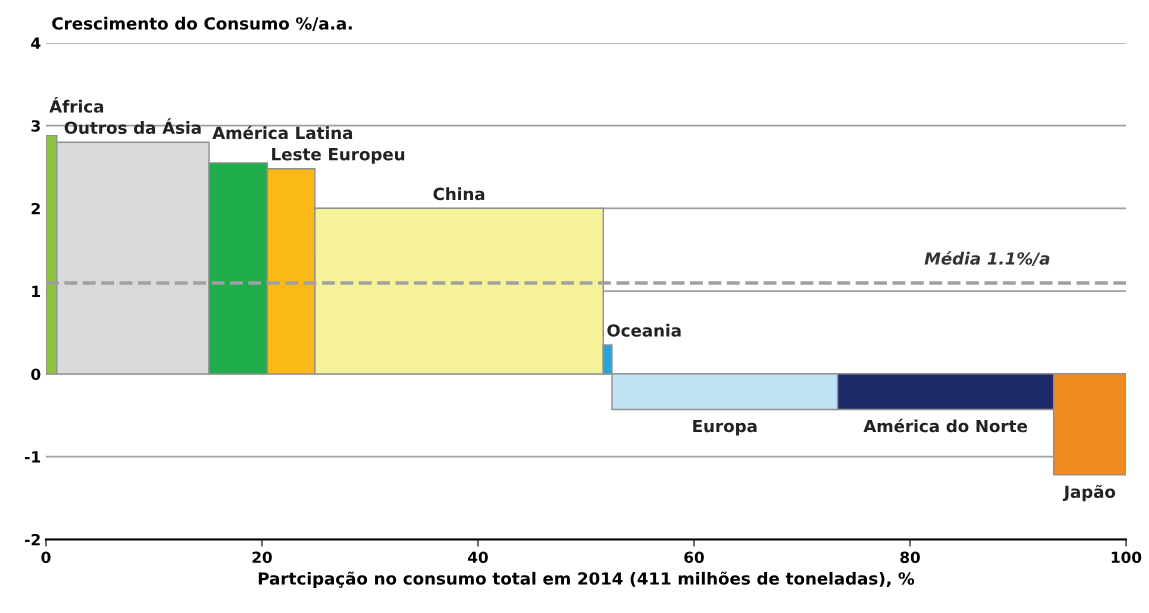 The image size is (1149, 613). What do you see at coordinates (586, 580) in the screenshot?
I see `x-axis-title: Partcipação no consumo total em 2014 (411 milhões de toneladas), %` at bounding box center [586, 580].